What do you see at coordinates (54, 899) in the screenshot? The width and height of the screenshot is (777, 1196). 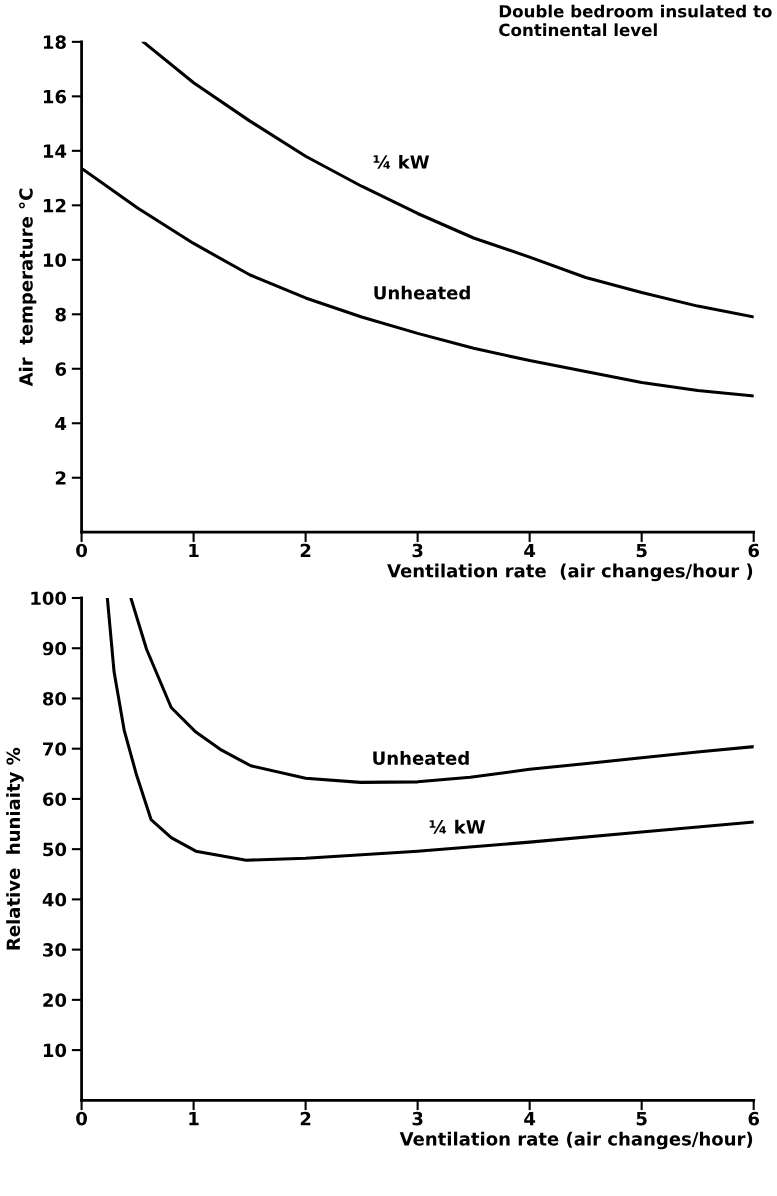 I see `y-tick-label: 40` at bounding box center [54, 899].